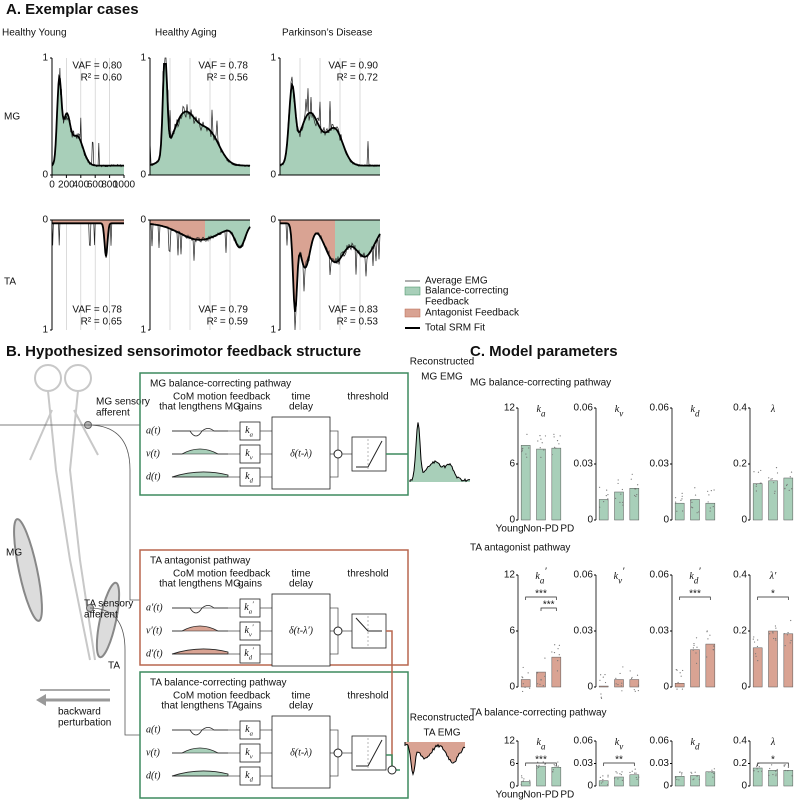 This screenshot has height=805, width=800. I want to click on symbol-sub: a, so click(252, 434).